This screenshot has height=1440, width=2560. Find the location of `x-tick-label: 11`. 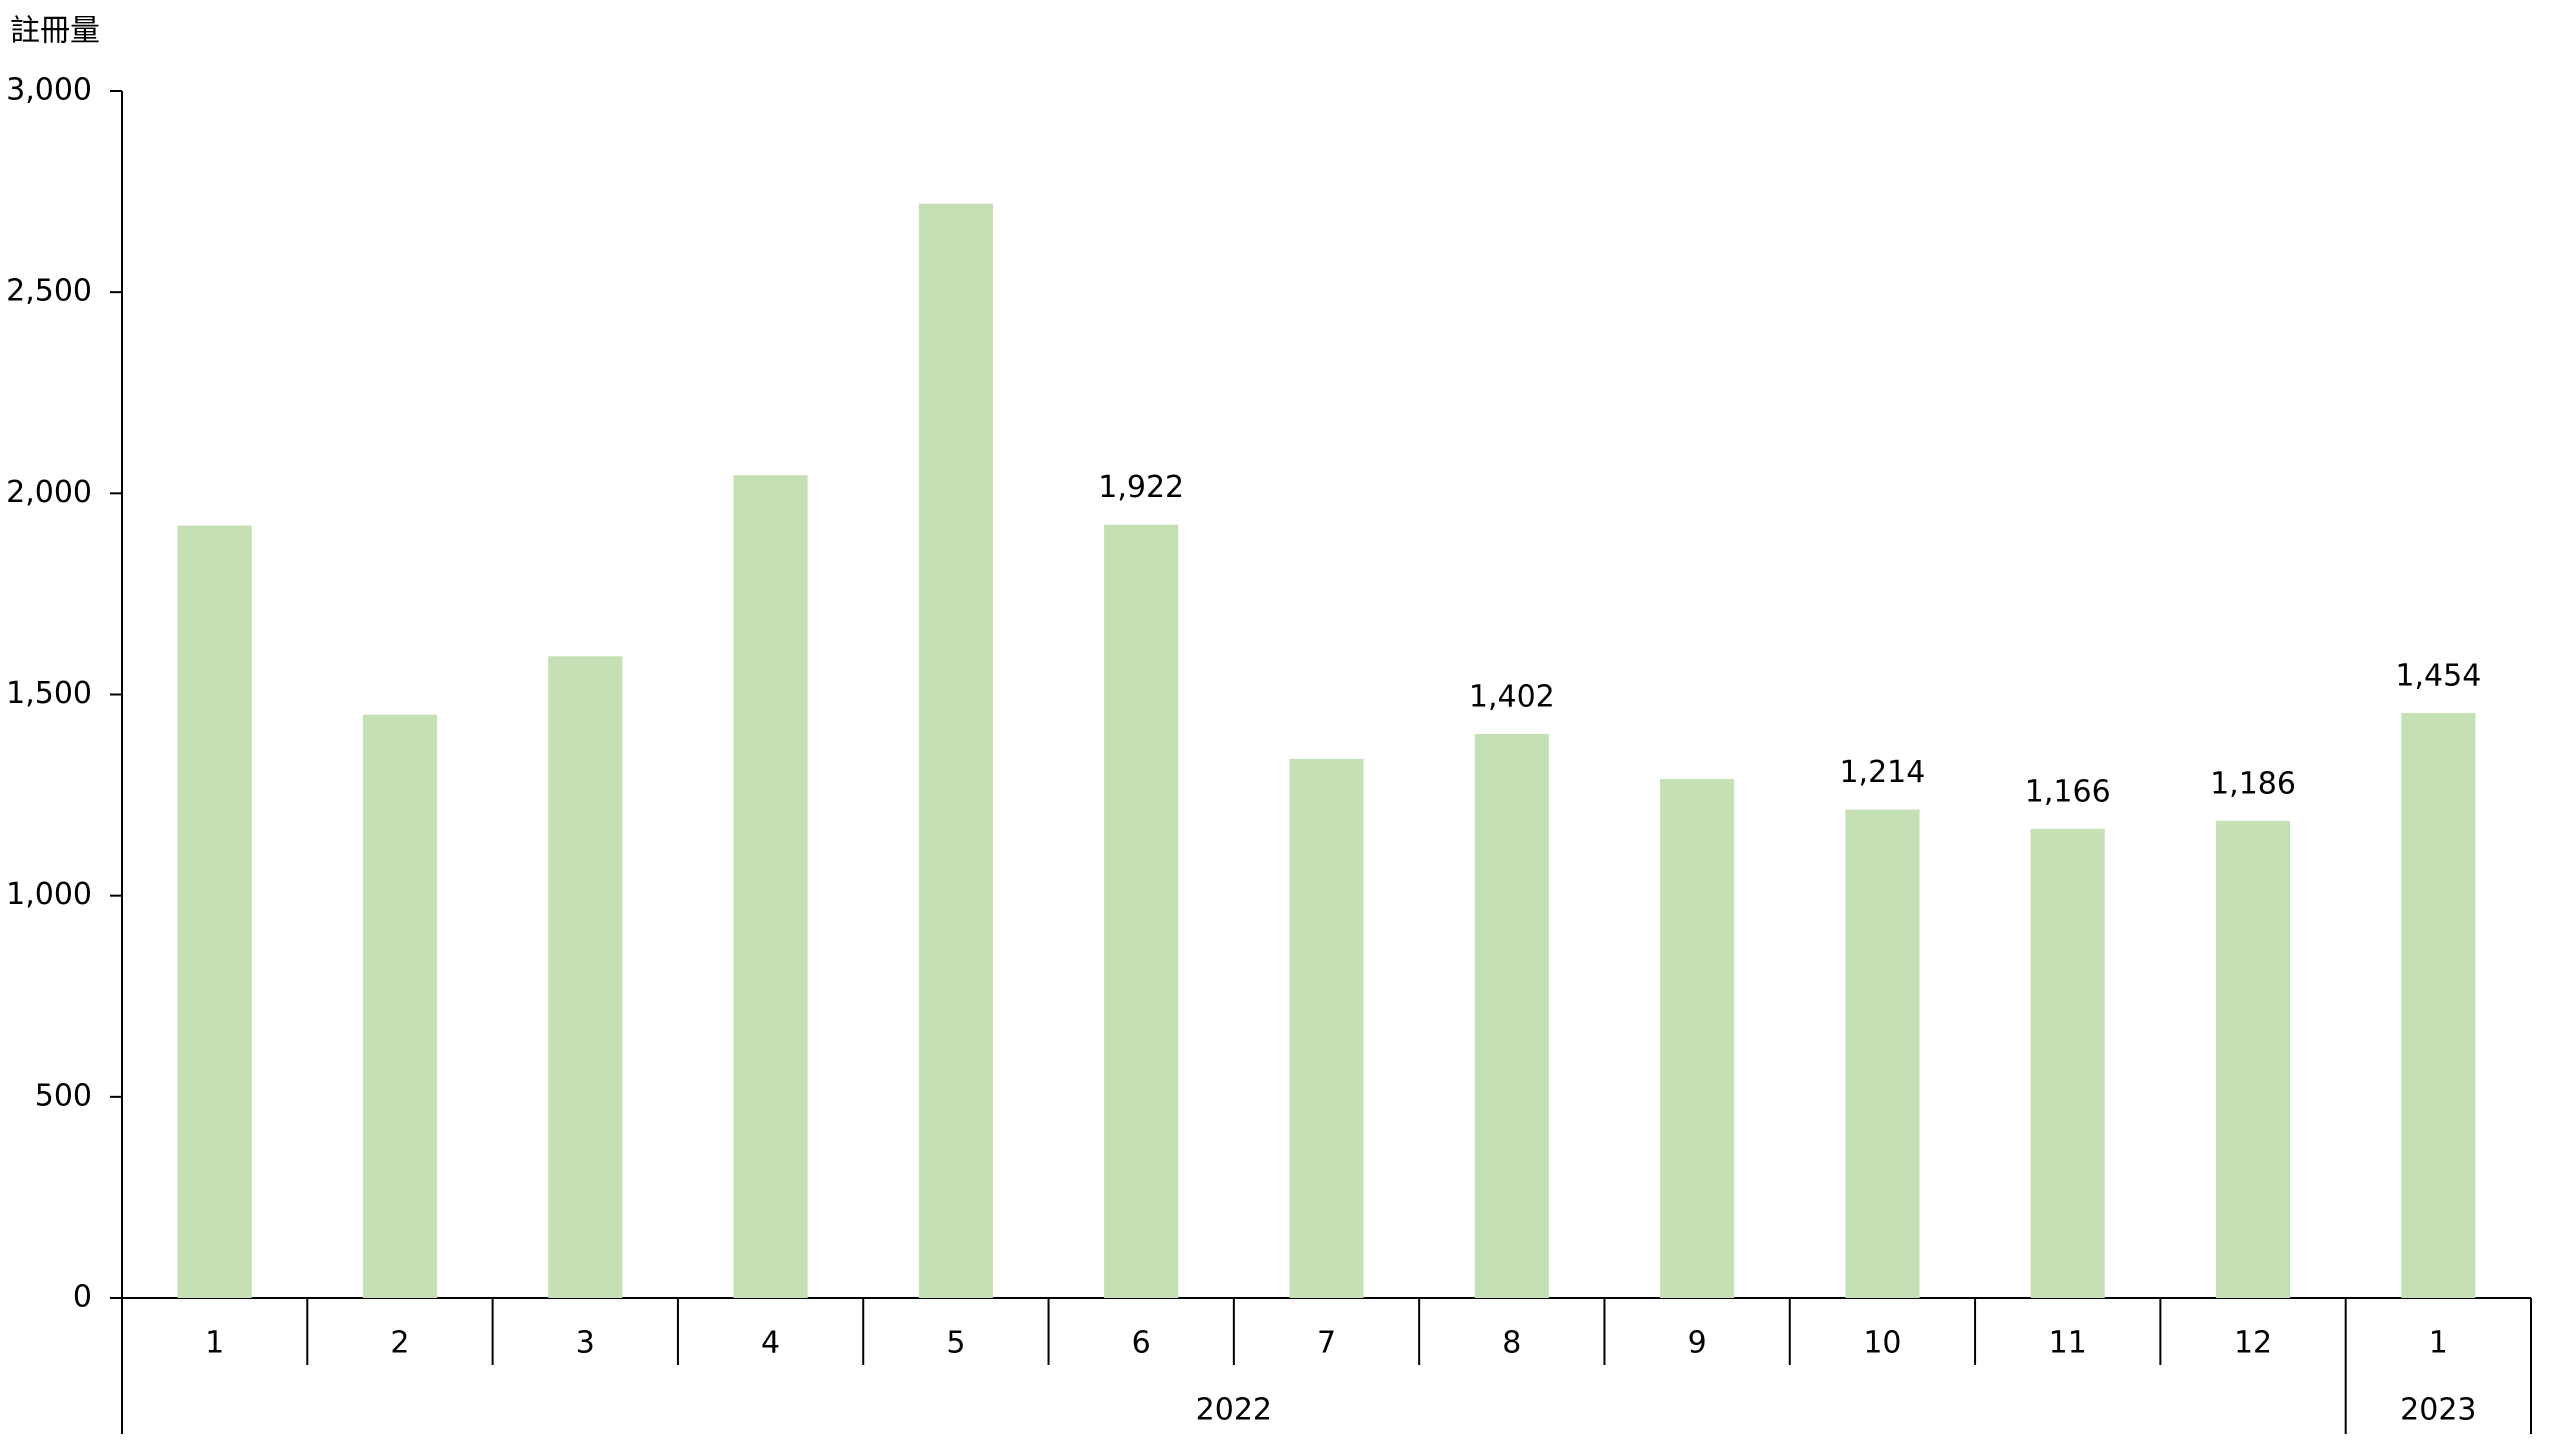

x-tick-label: 11 is located at coordinates (2068, 1343).